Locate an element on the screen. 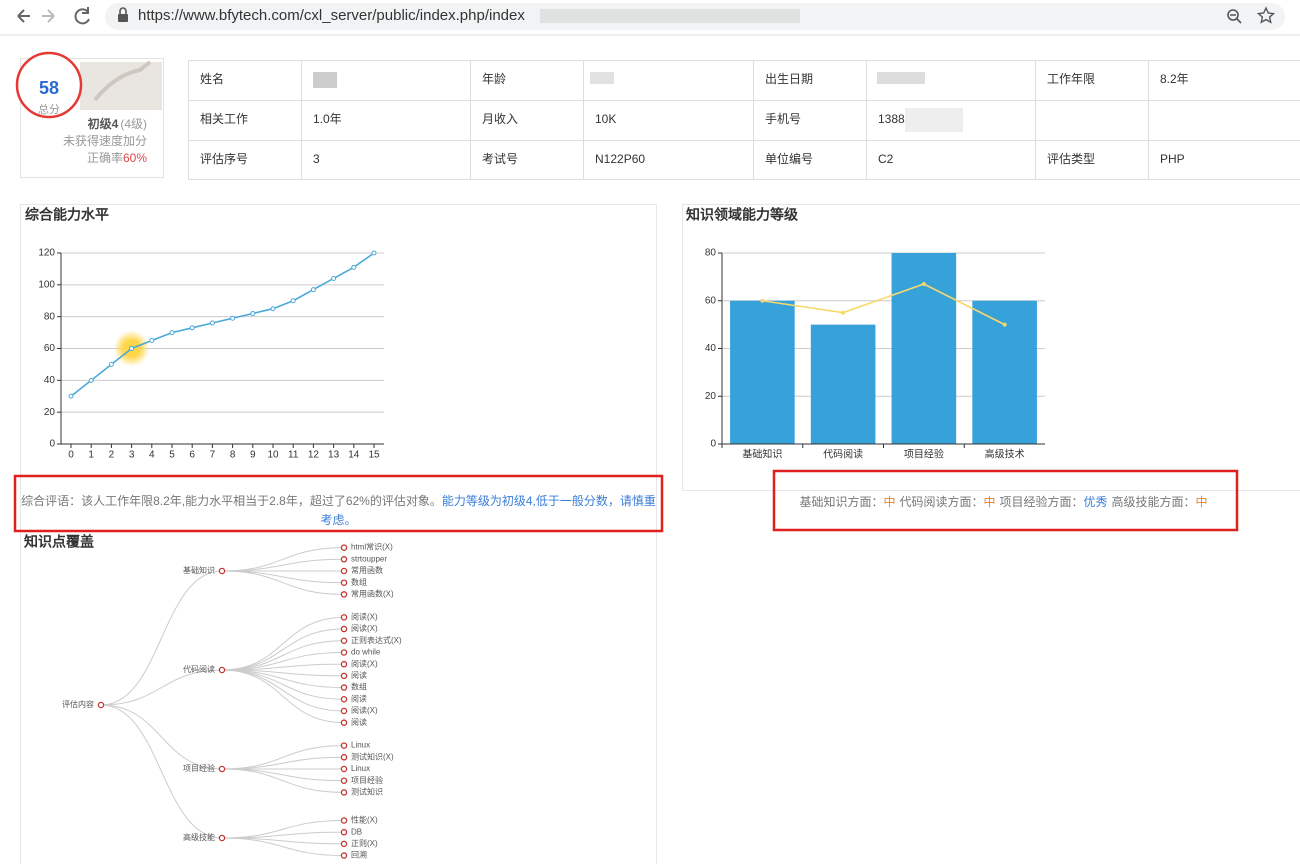 This screenshot has width=1300, height=864. x-tick-label: 9 is located at coordinates (253, 455).